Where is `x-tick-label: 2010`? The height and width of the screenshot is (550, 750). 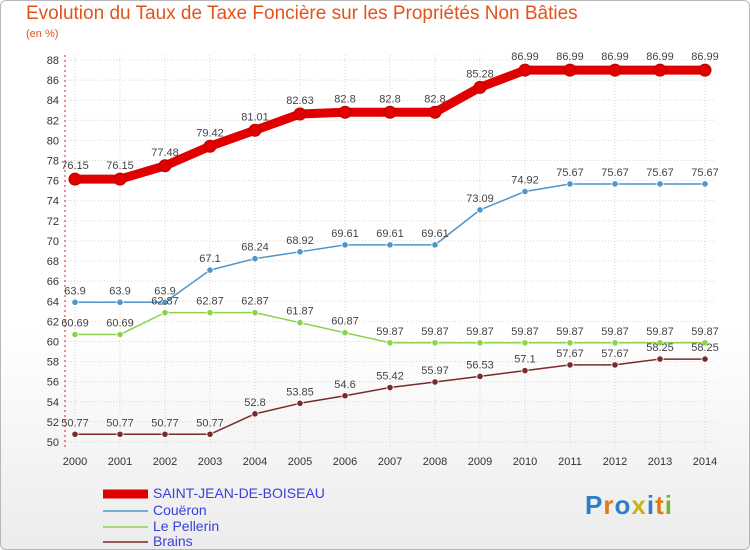
x-tick-label: 2010 is located at coordinates (525, 462).